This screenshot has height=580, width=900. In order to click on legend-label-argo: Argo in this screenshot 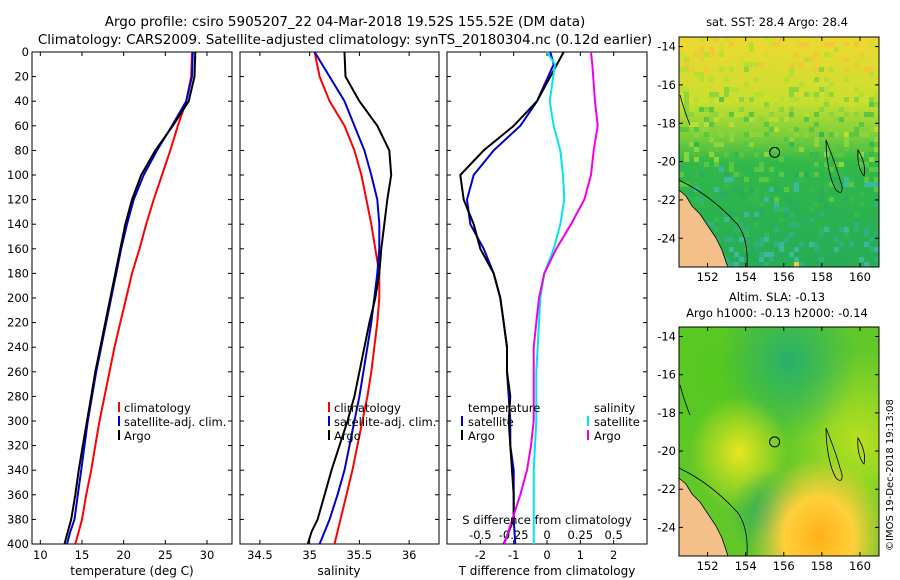, I will do `click(347, 436)`.